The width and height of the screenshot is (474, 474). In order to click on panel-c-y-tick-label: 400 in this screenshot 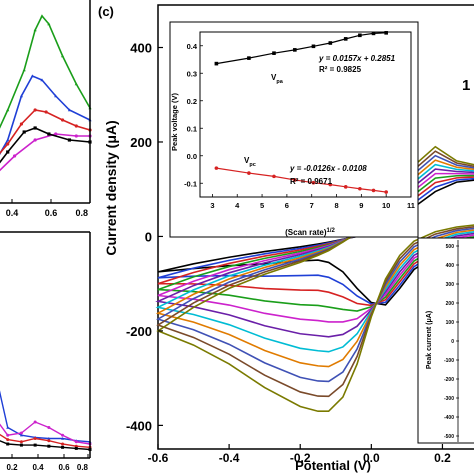, I will do `click(141, 48)`.